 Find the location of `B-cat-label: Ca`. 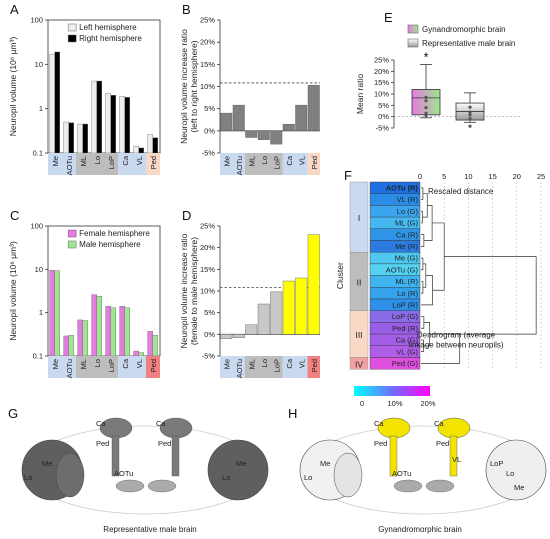

B-cat-label: Ca is located at coordinates (289, 160).